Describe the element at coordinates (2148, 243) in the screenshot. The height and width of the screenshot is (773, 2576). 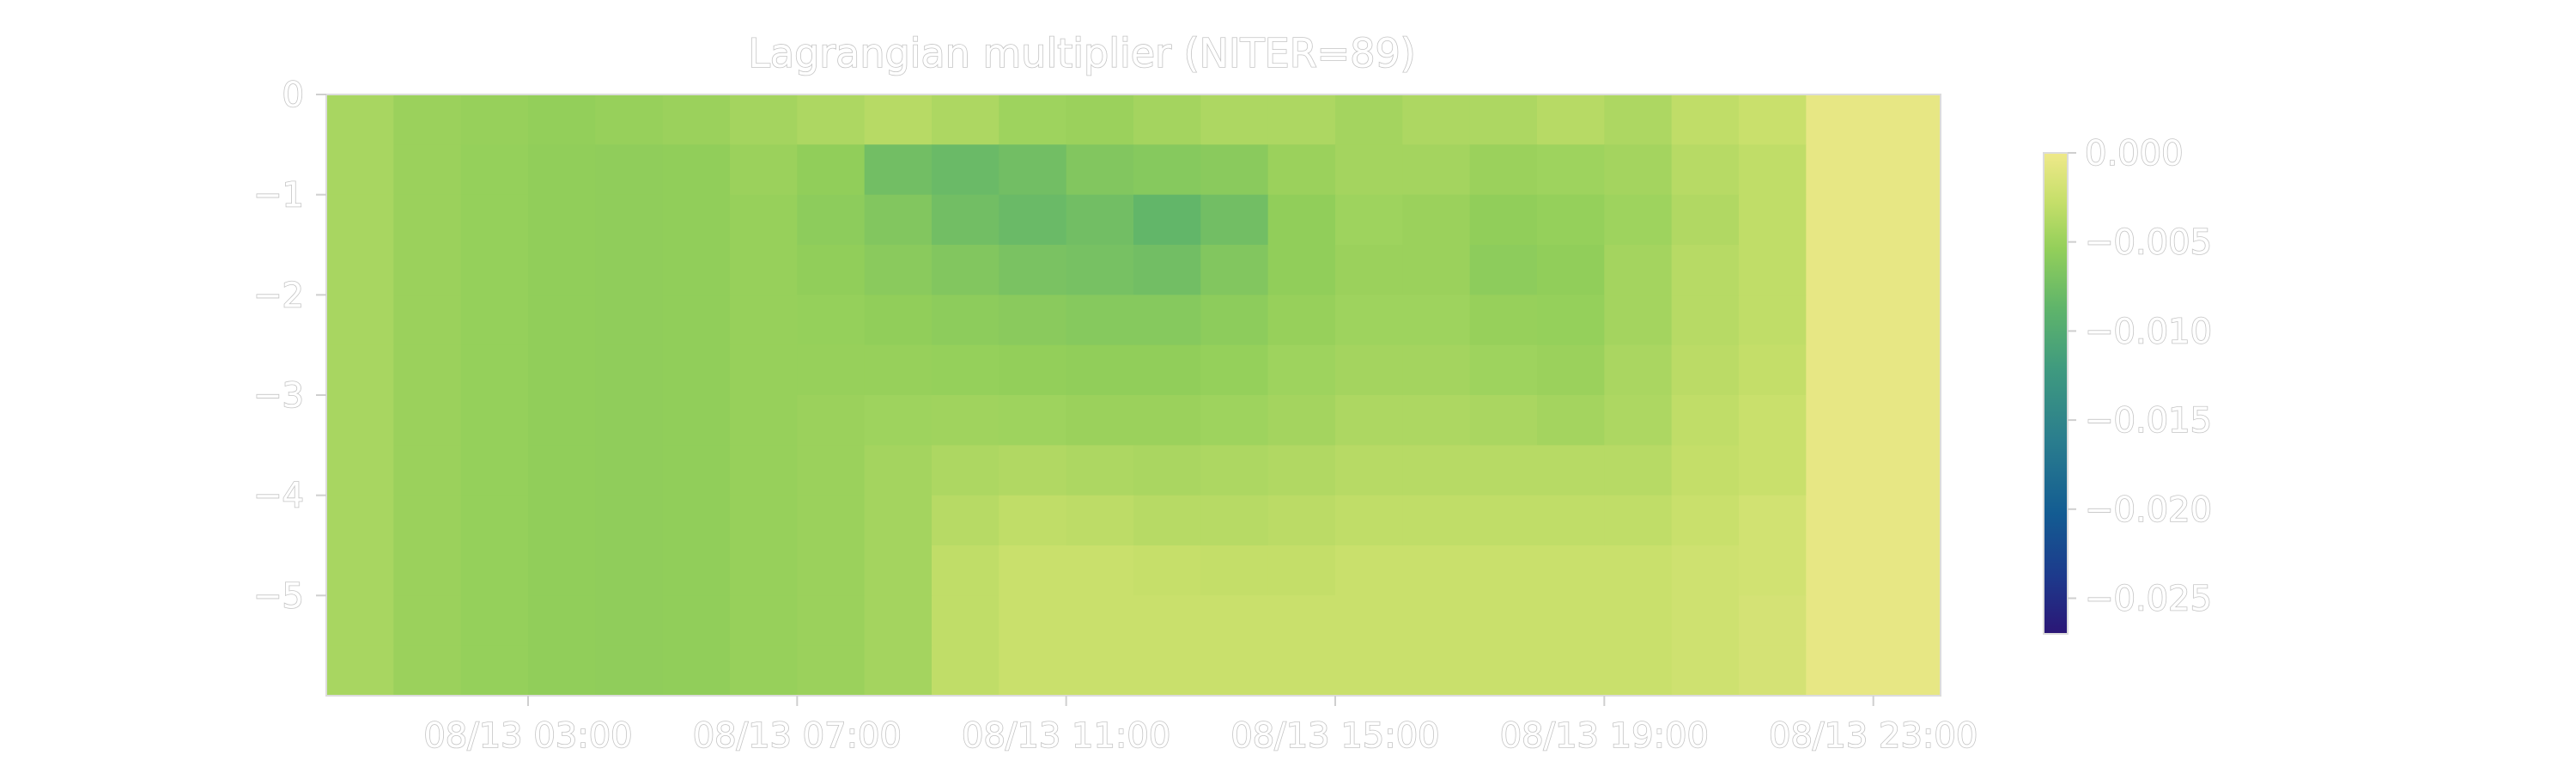
I see `colorbar-tick-label: −0.005` at that location.